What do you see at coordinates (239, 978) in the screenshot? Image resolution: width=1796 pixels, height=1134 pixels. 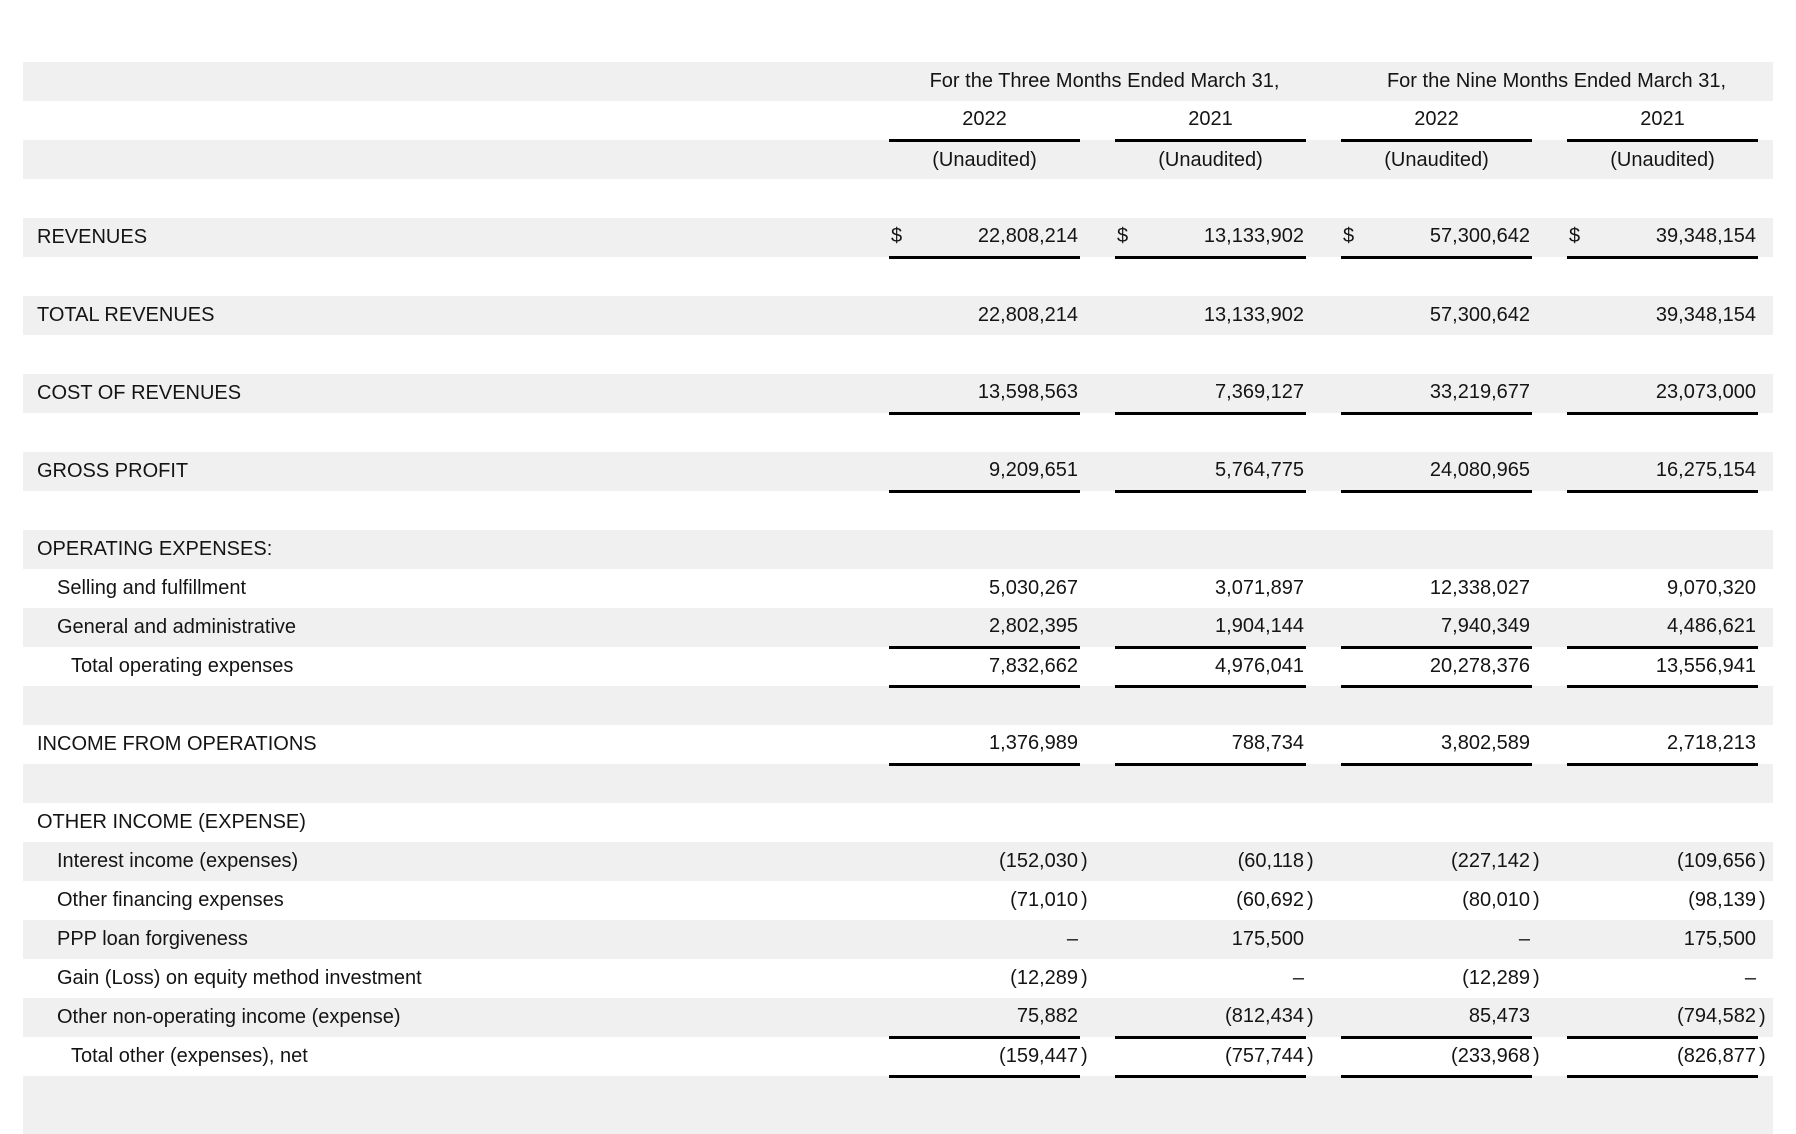 I see `row-label: Gain (Loss) on equity method investment` at bounding box center [239, 978].